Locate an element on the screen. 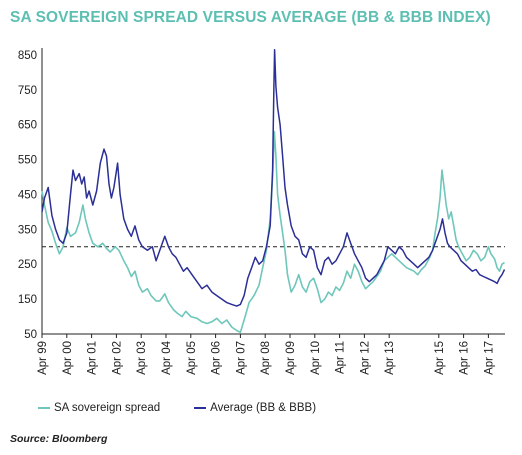 This screenshot has width=522, height=455. y-tick-label: 50 is located at coordinates (30, 335).